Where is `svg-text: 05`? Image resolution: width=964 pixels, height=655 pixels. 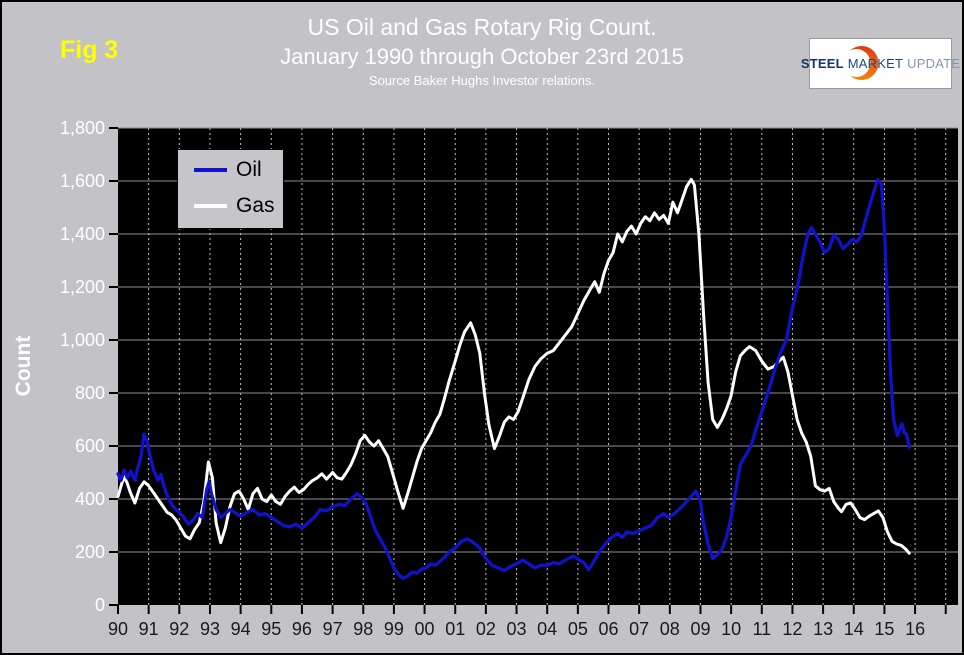 svg-text: 05 is located at coordinates (578, 629).